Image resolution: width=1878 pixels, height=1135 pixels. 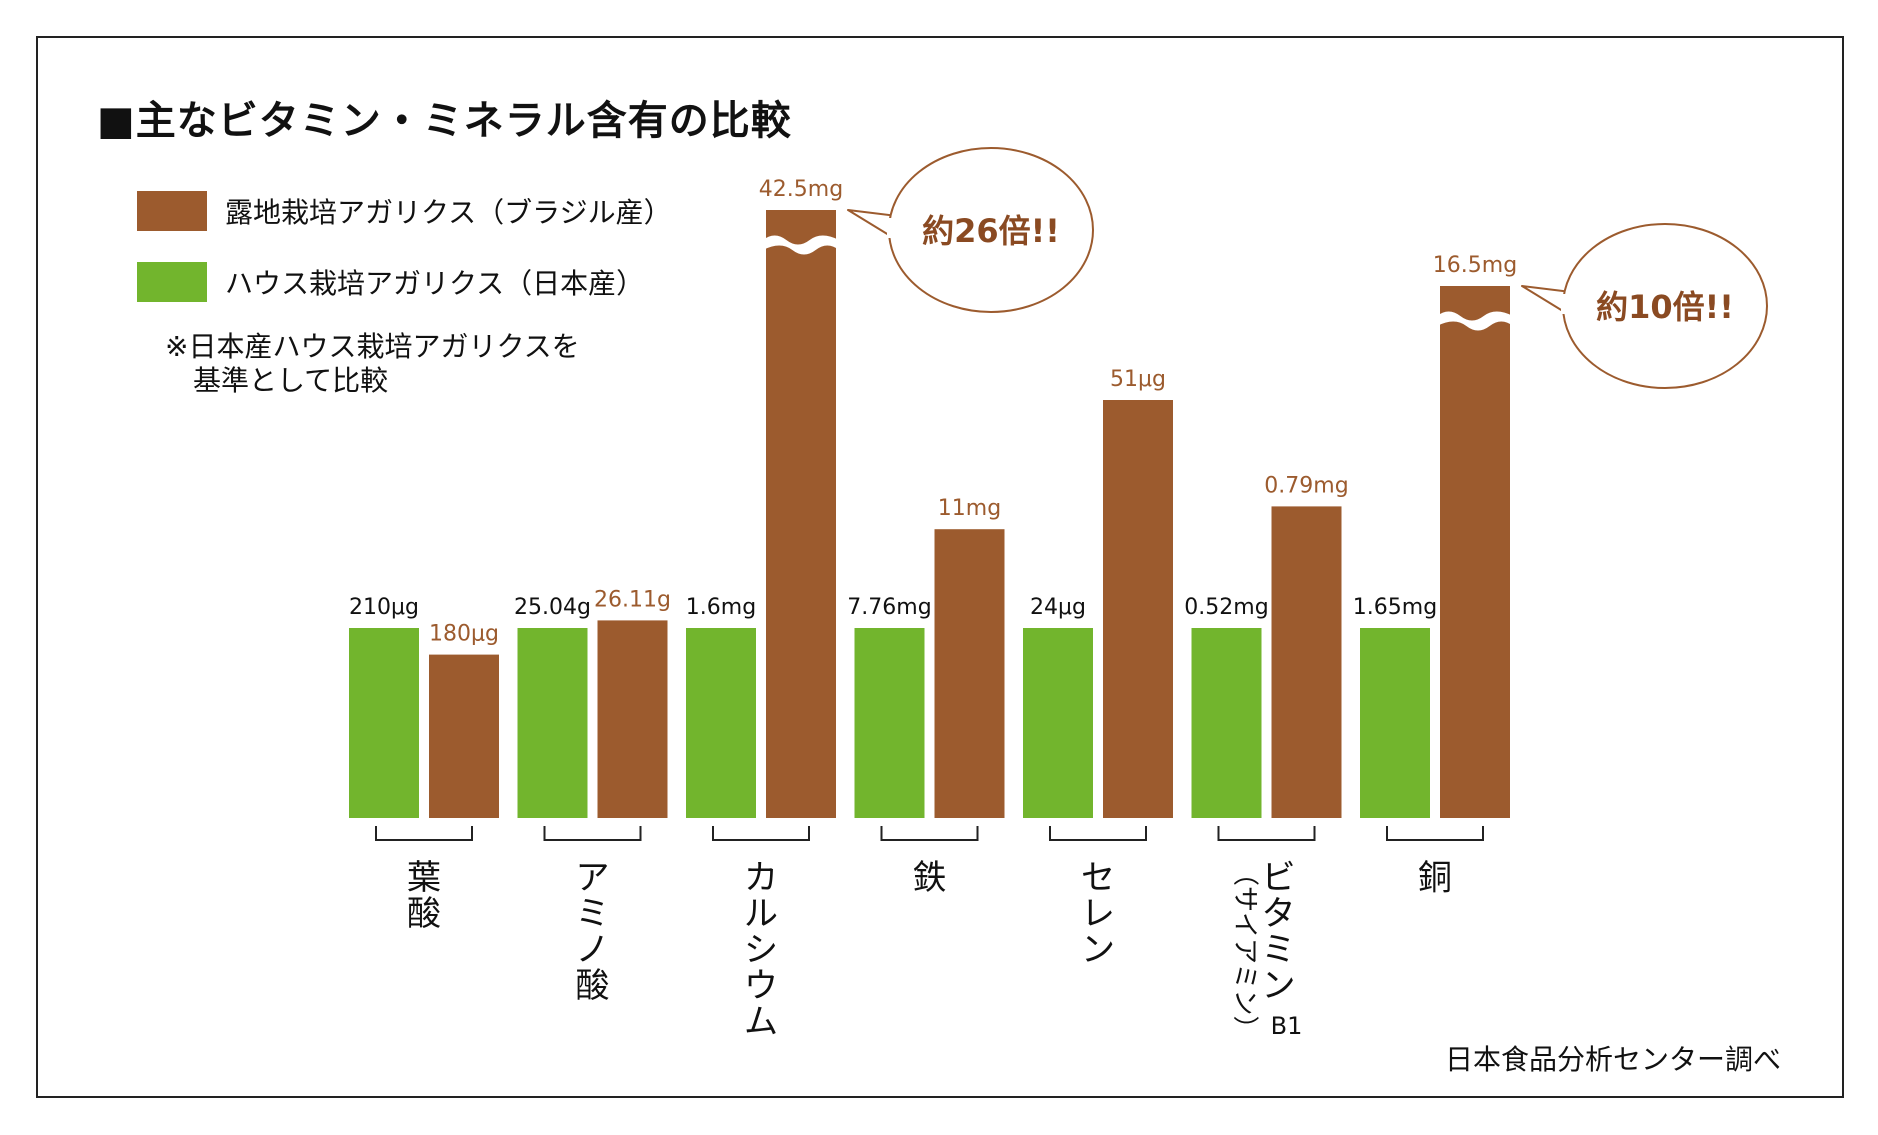 What do you see at coordinates (1098, 878) in the screenshot?
I see `category-label-char: セ` at bounding box center [1098, 878].